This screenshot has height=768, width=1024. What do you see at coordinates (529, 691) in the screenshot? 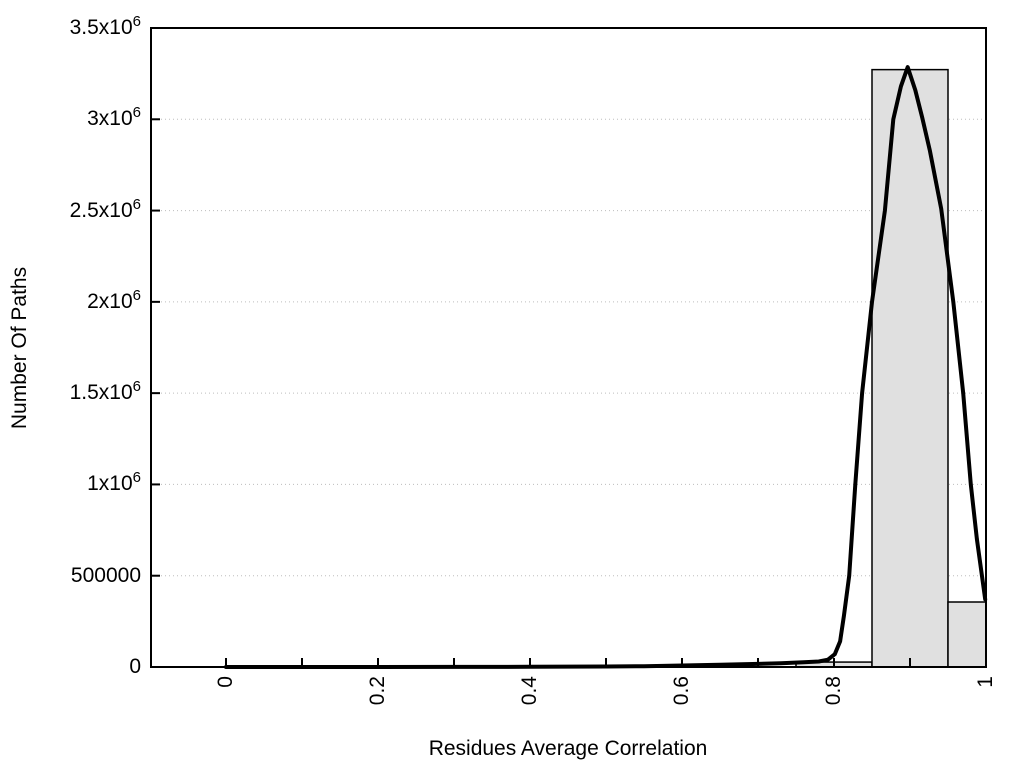
I see `x-tick-label: 0.4` at bounding box center [529, 691].